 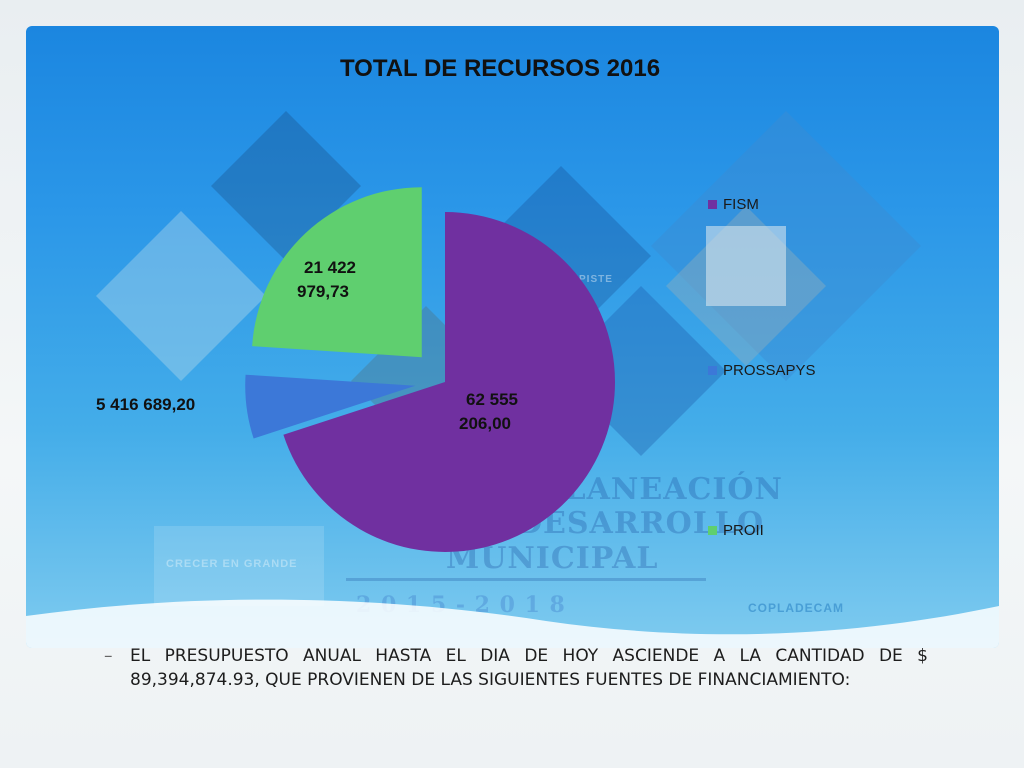 What do you see at coordinates (330, 406) in the screenshot?
I see `pie-slice-prossapys` at bounding box center [330, 406].